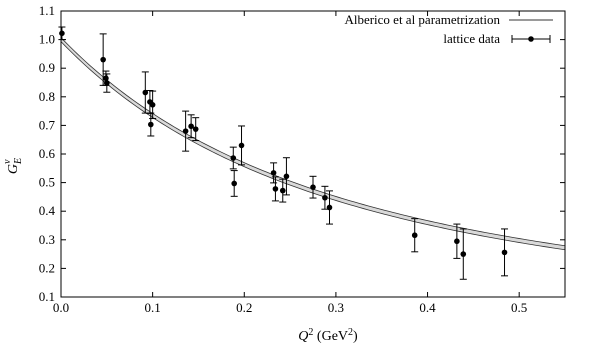 The width and height of the screenshot is (592, 345). What do you see at coordinates (47, 67) in the screenshot?
I see `y-tick-label: 0.9` at bounding box center [47, 67].